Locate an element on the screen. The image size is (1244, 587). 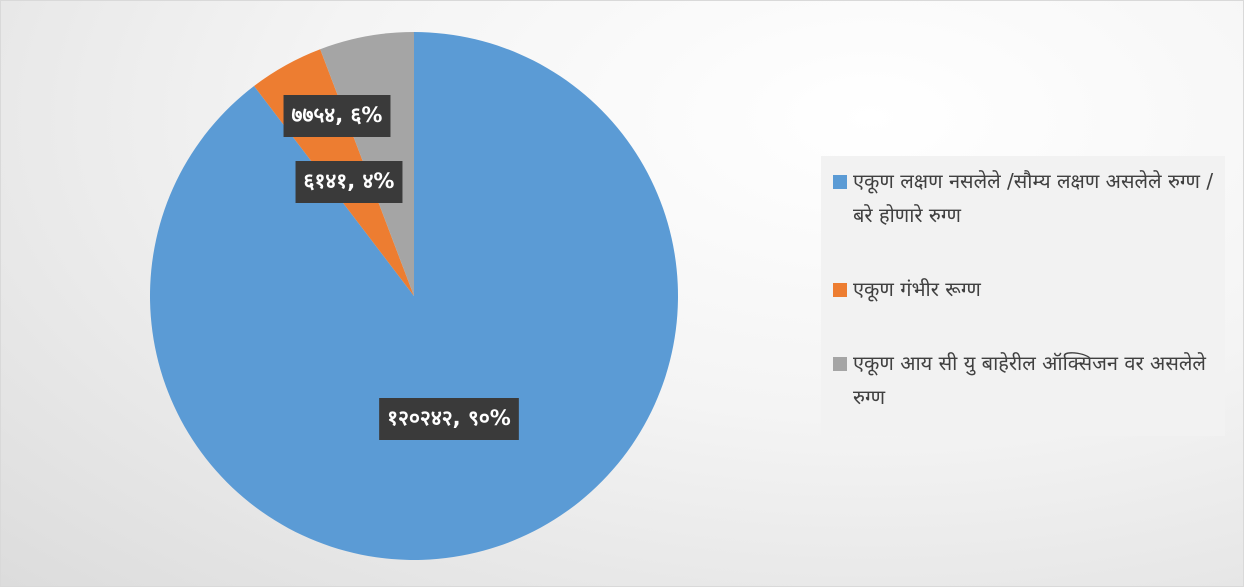
data-label: ७७५४, ६% is located at coordinates (337, 116).